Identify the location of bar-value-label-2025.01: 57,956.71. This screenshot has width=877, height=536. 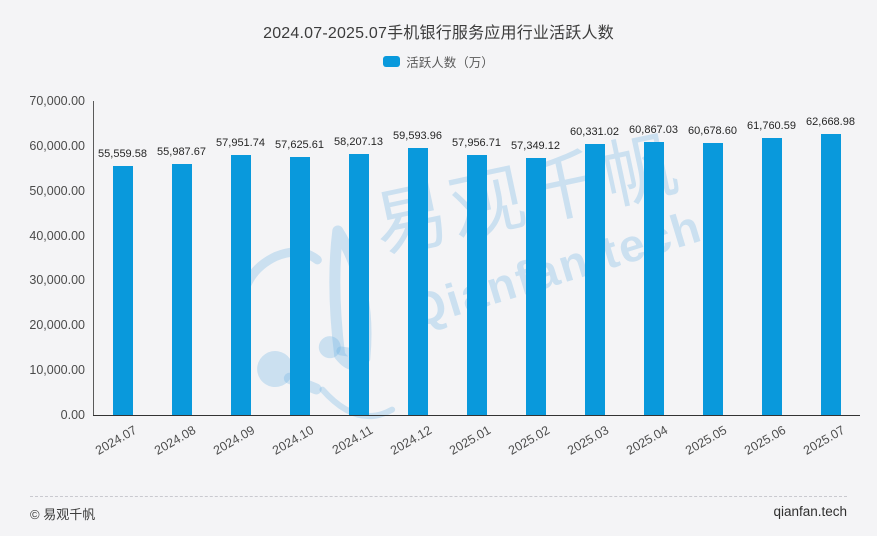
(476, 143).